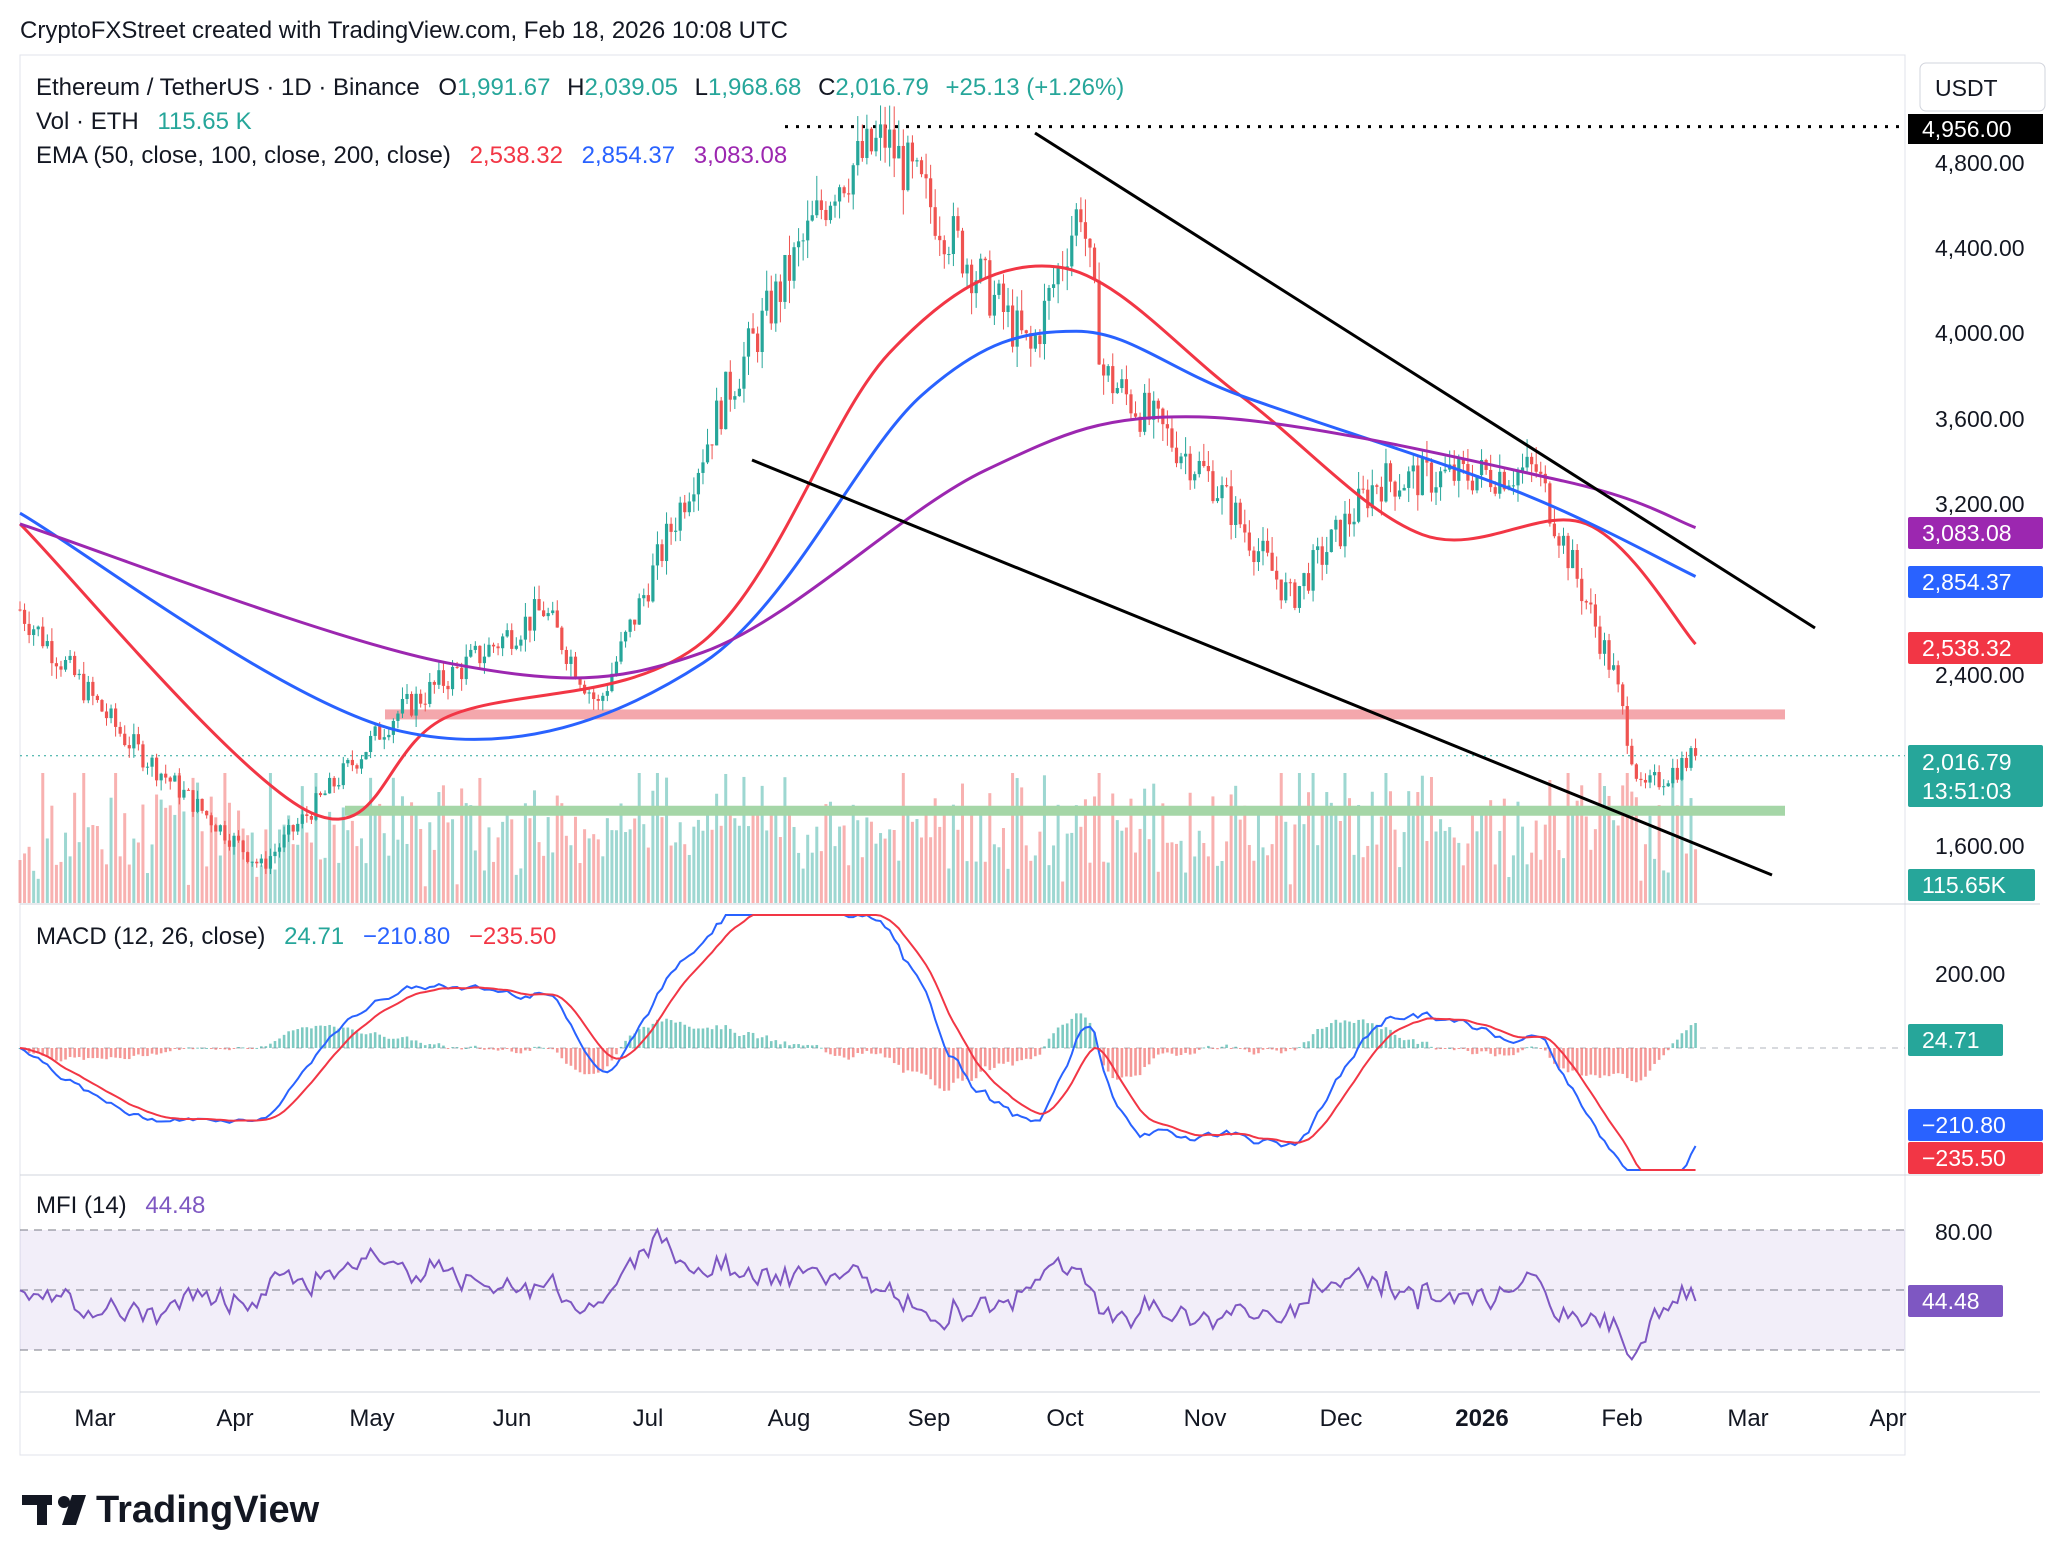 The height and width of the screenshot is (1560, 2068). Describe the element at coordinates (171, 1510) in the screenshot. I see `tradingview-logo: TradingView` at that location.